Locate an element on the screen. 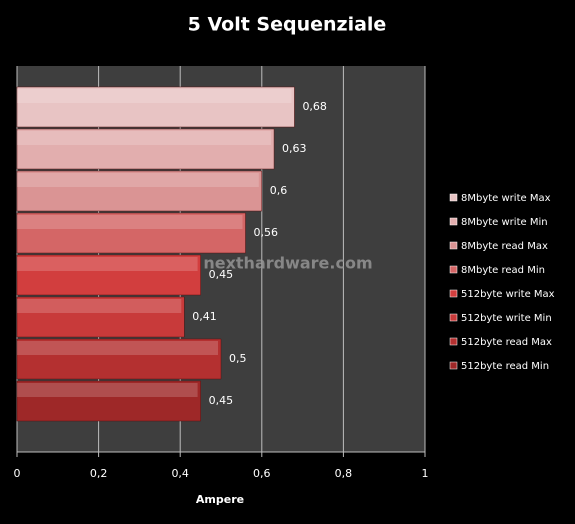  x-tick-label: 0,2 is located at coordinates (99, 473).